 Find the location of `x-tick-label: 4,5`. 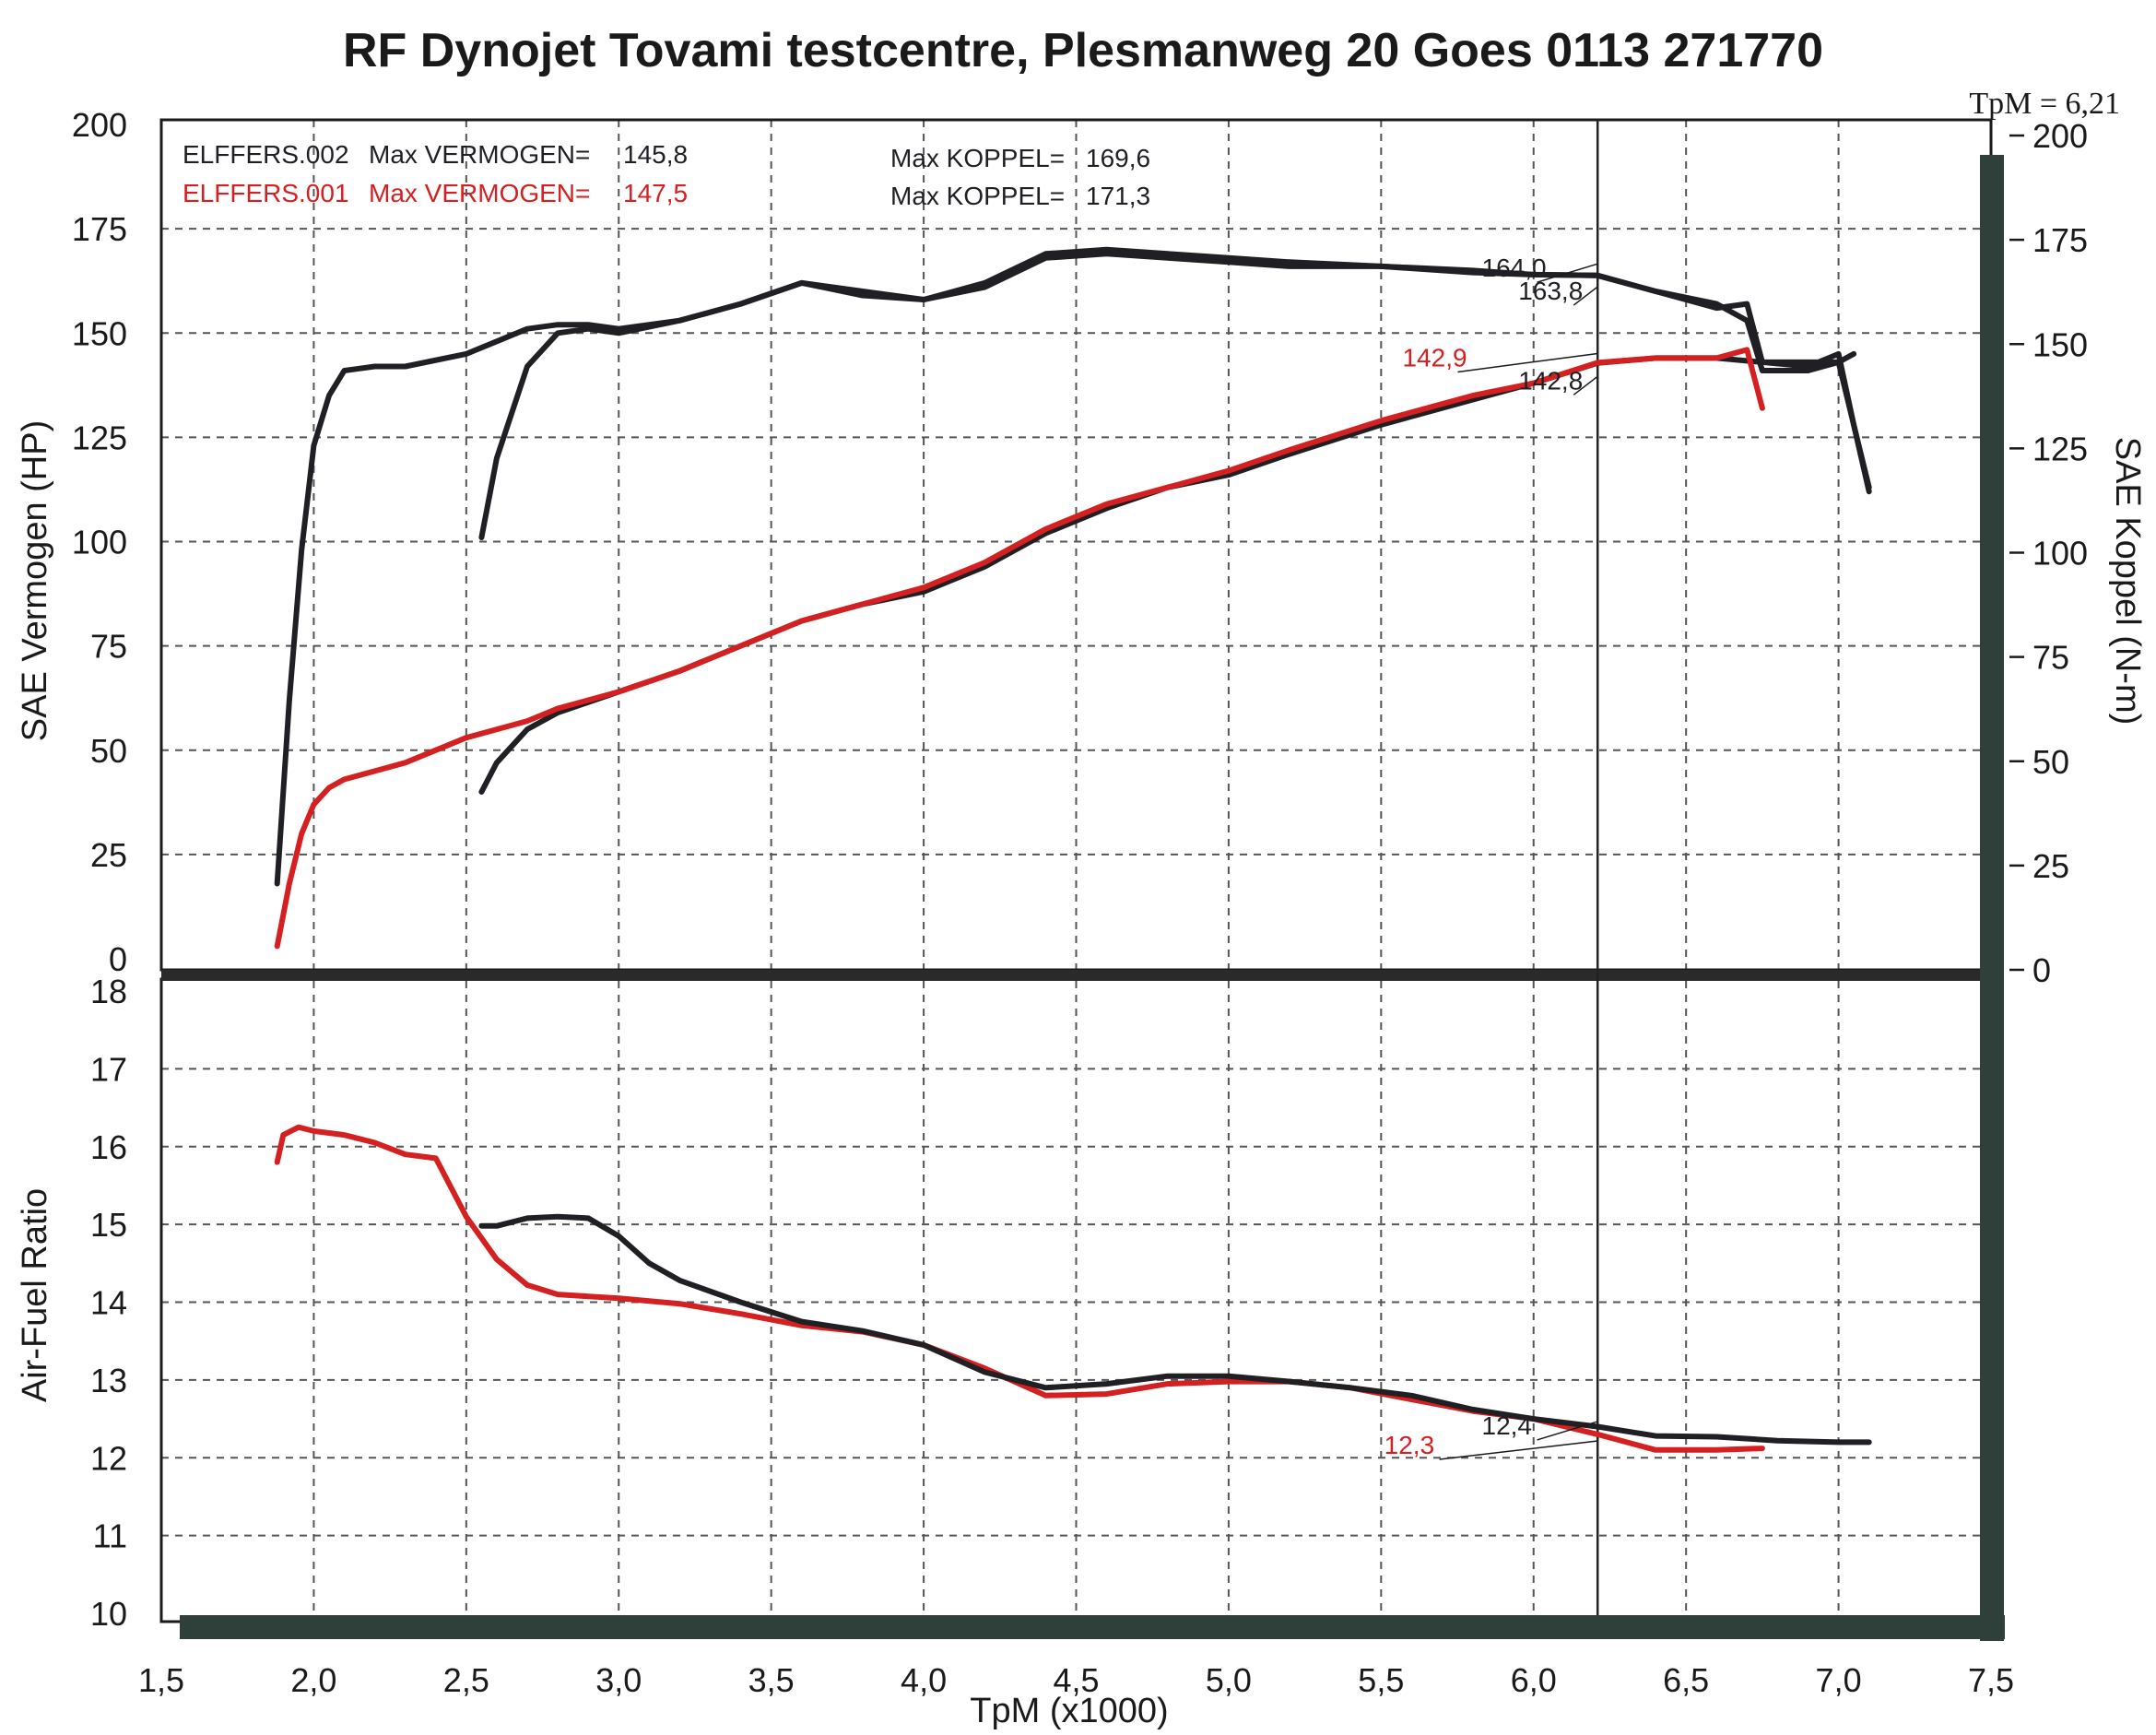

x-tick-label: 4,5 is located at coordinates (1076, 1680).